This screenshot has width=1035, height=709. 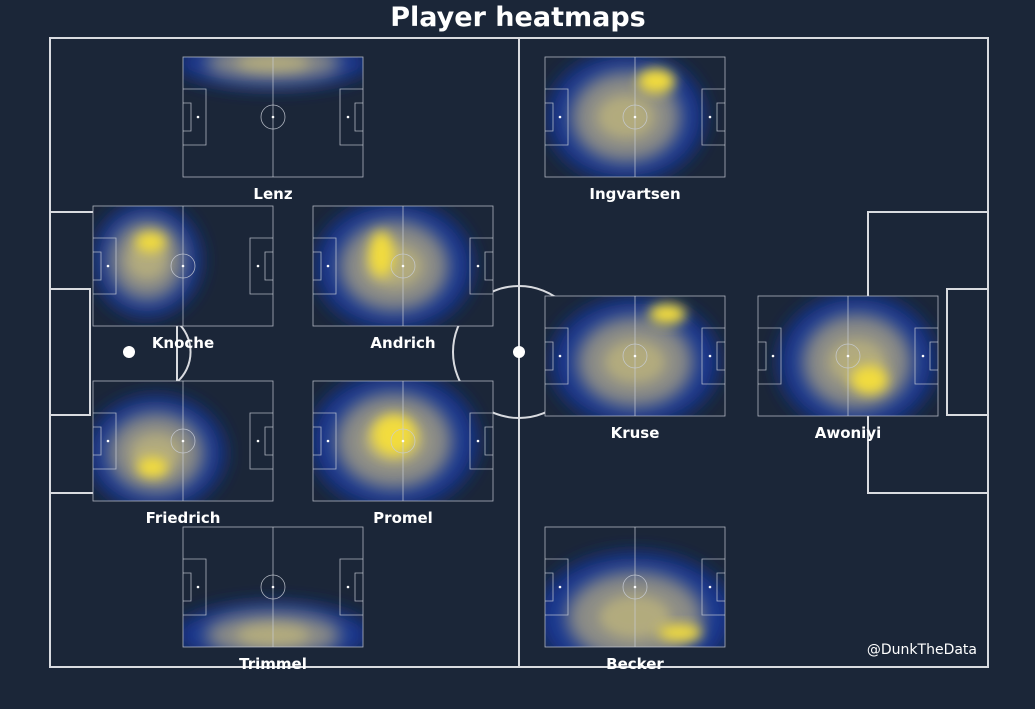 What do you see at coordinates (922, 650) in the screenshot?
I see `credit: @DunkTheData` at bounding box center [922, 650].